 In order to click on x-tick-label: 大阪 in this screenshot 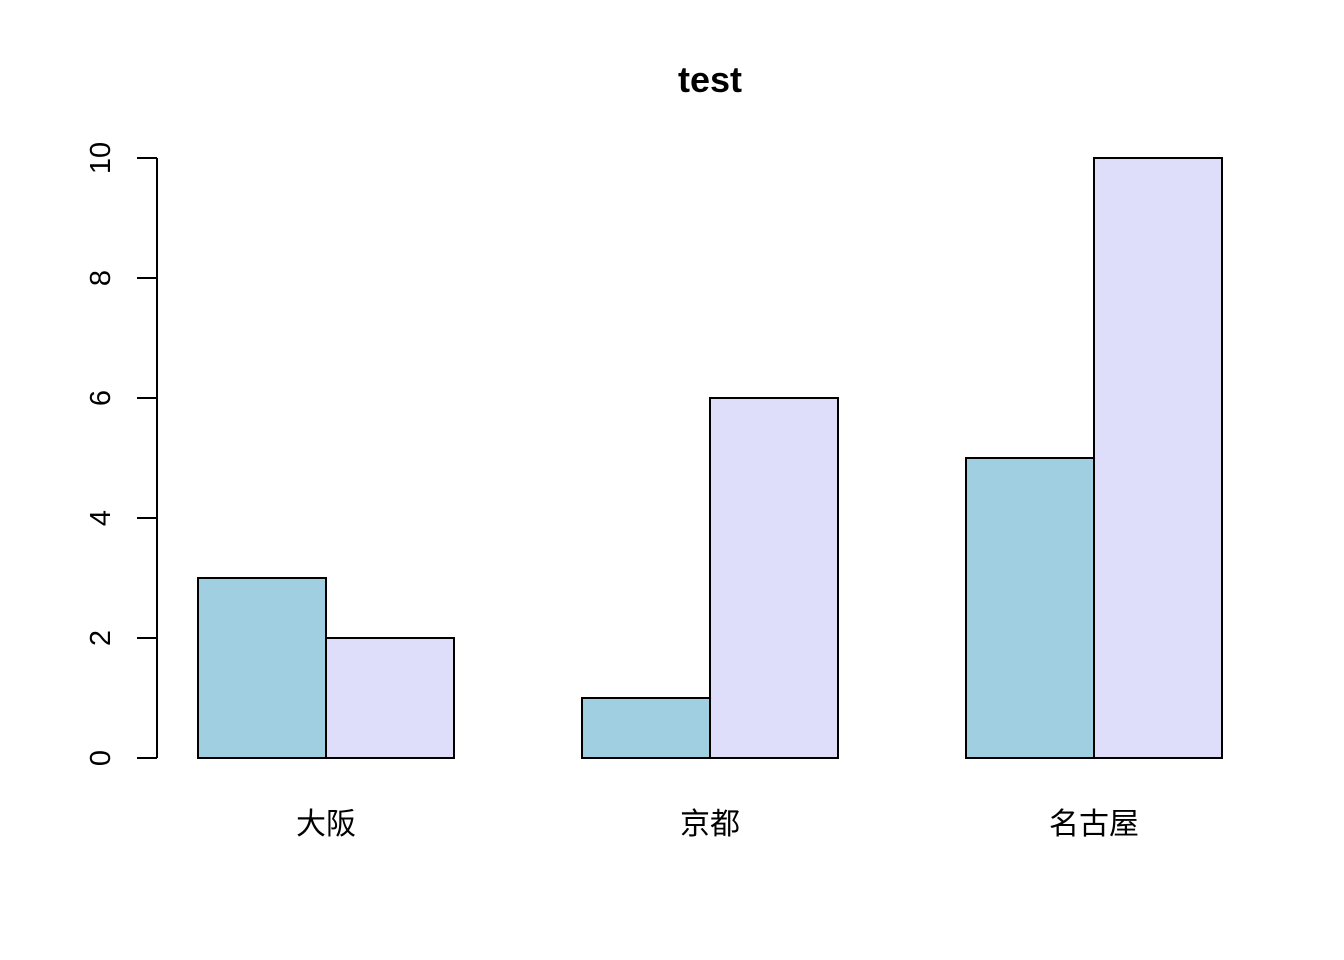, I will do `click(326, 824)`.